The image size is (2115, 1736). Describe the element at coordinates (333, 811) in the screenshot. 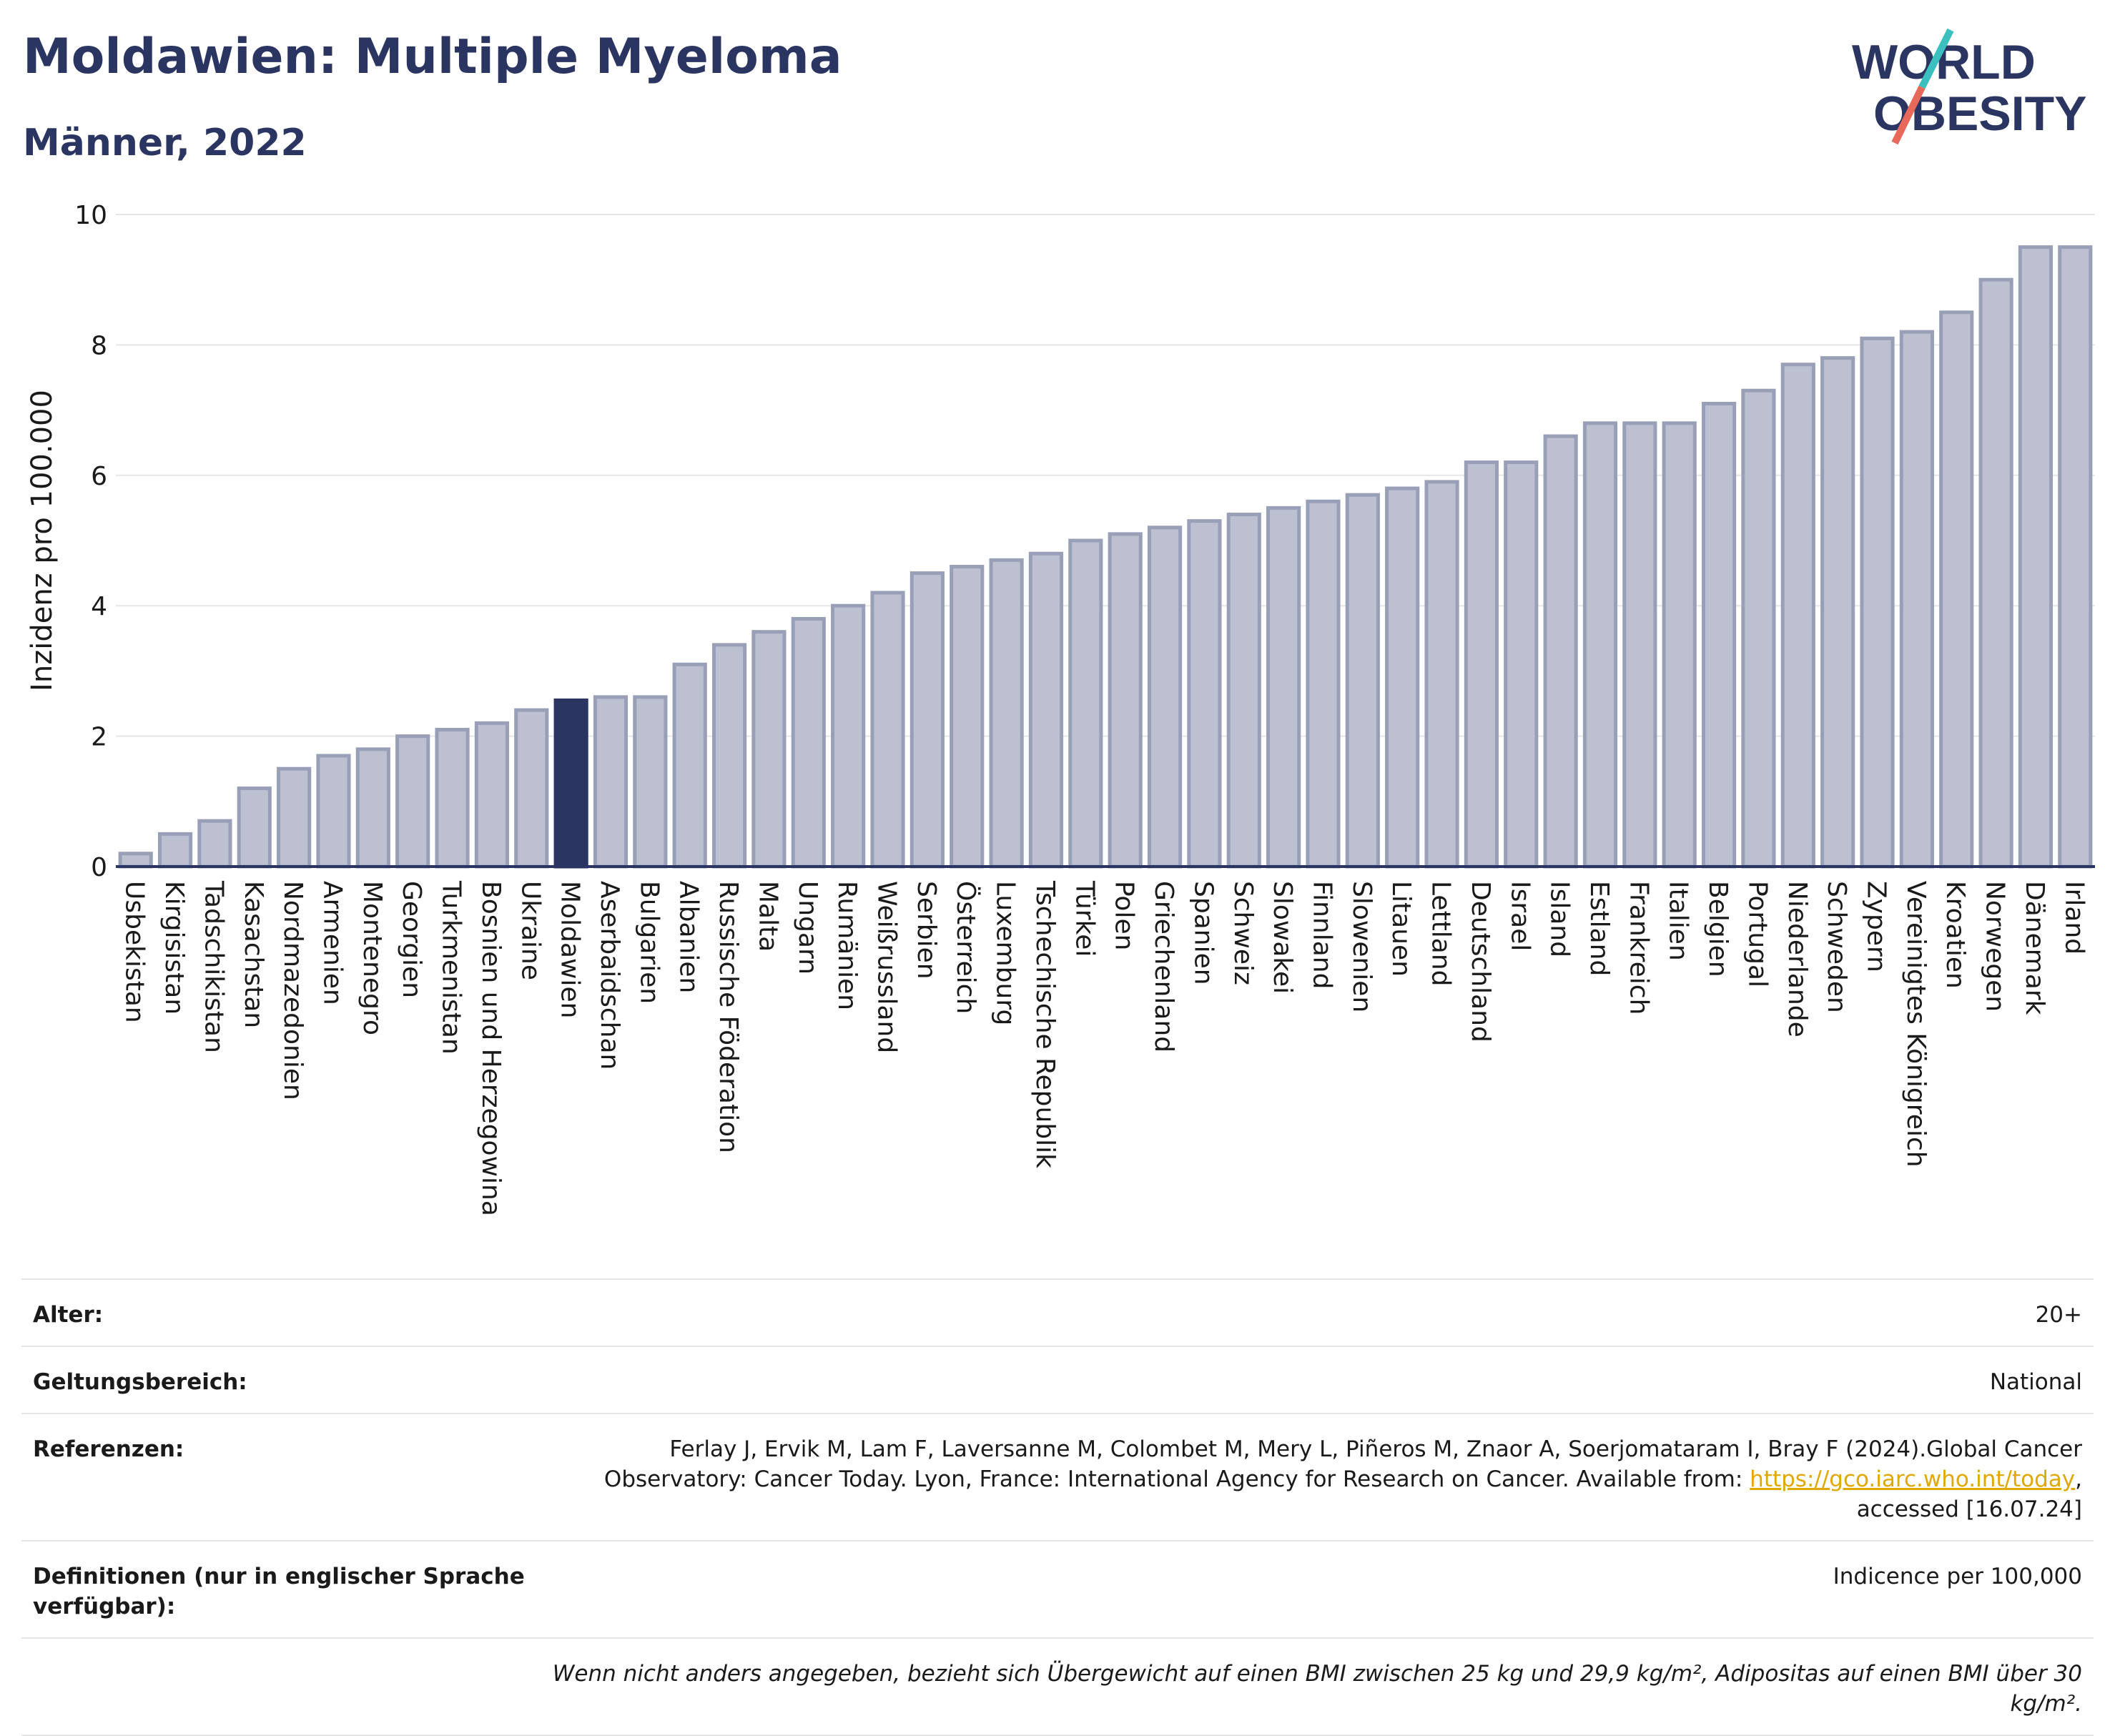

I see `bar-armenien` at that location.